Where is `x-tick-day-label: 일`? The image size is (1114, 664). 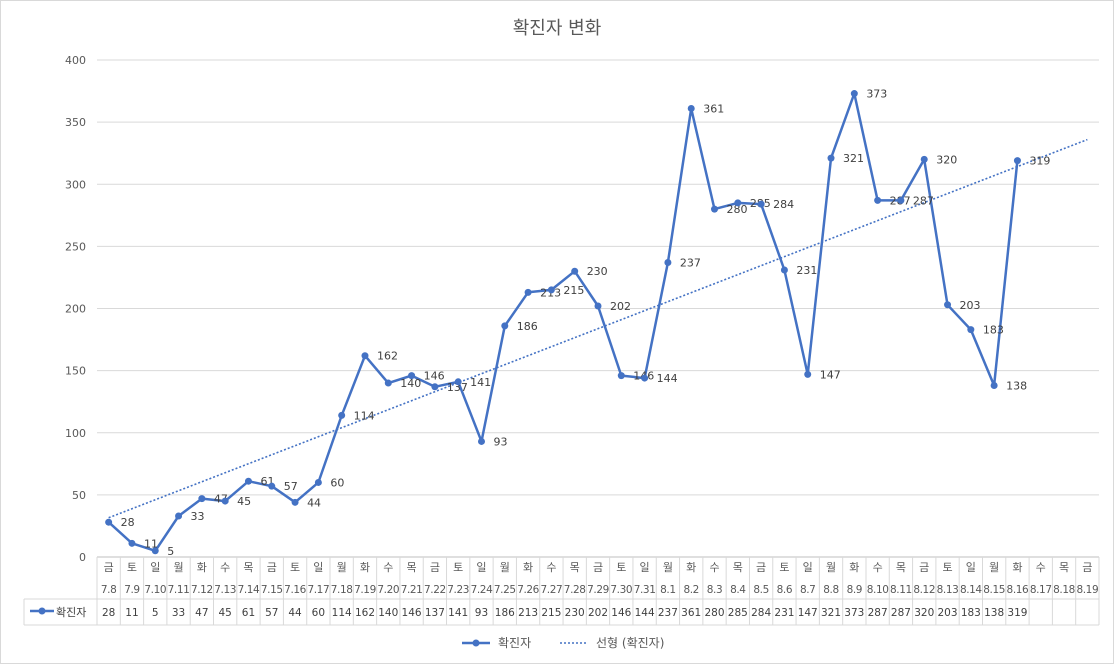
x-tick-day-label: 일 is located at coordinates (481, 567).